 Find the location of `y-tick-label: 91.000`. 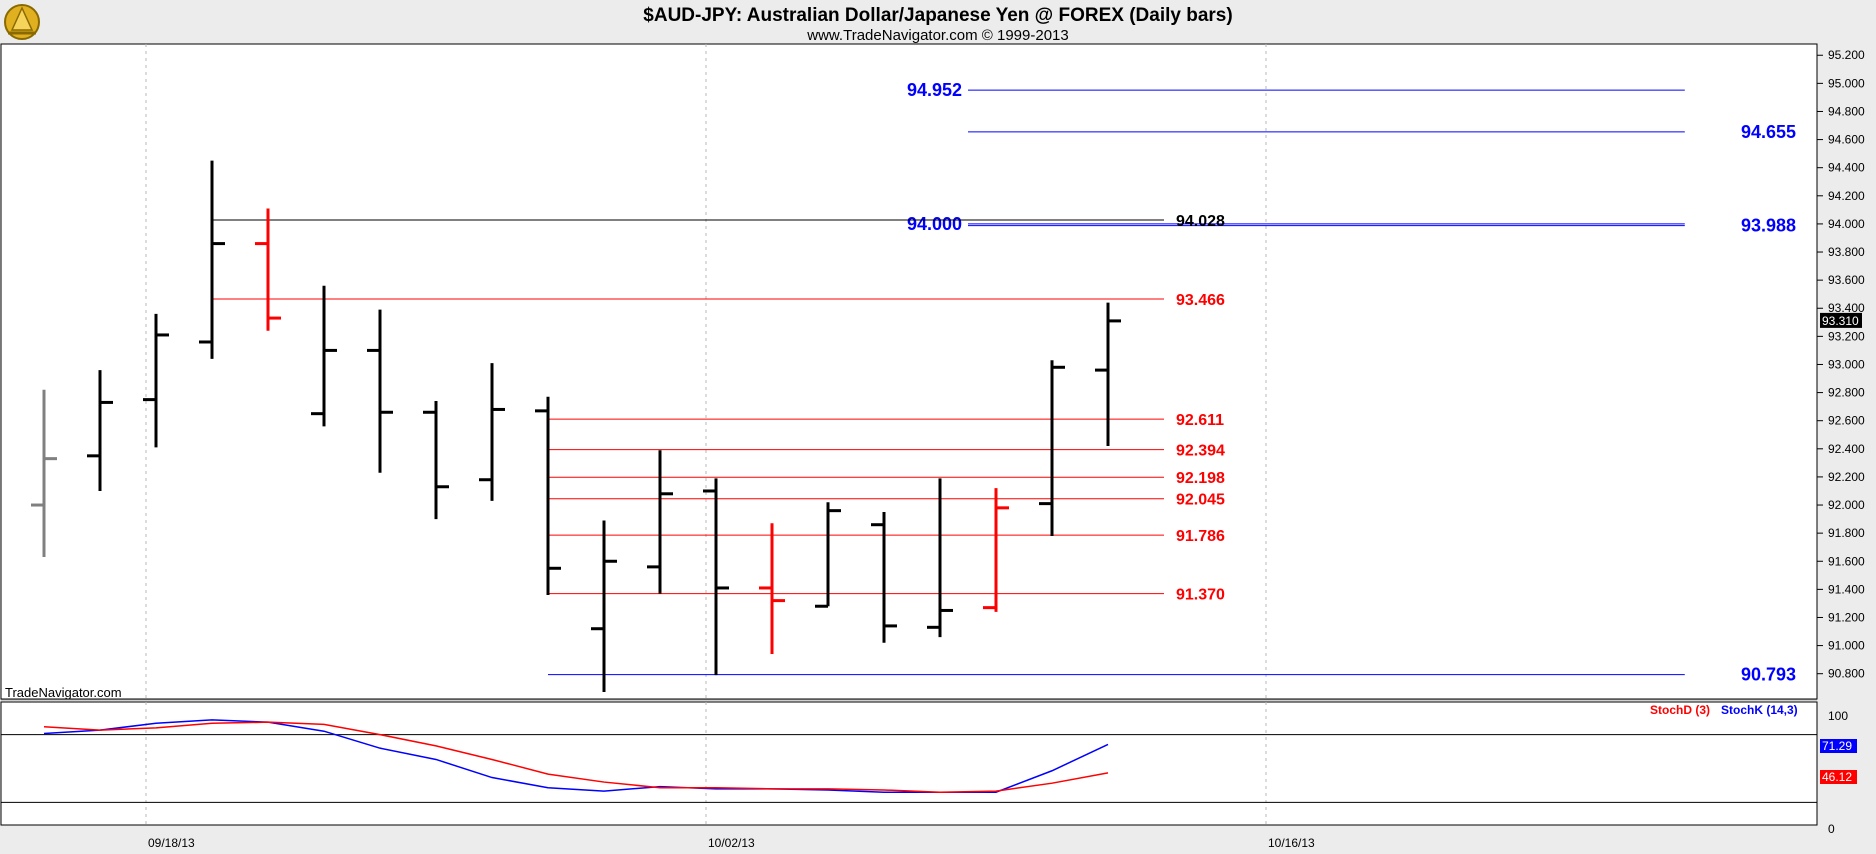

y-tick-label: 91.000 is located at coordinates (1846, 646).